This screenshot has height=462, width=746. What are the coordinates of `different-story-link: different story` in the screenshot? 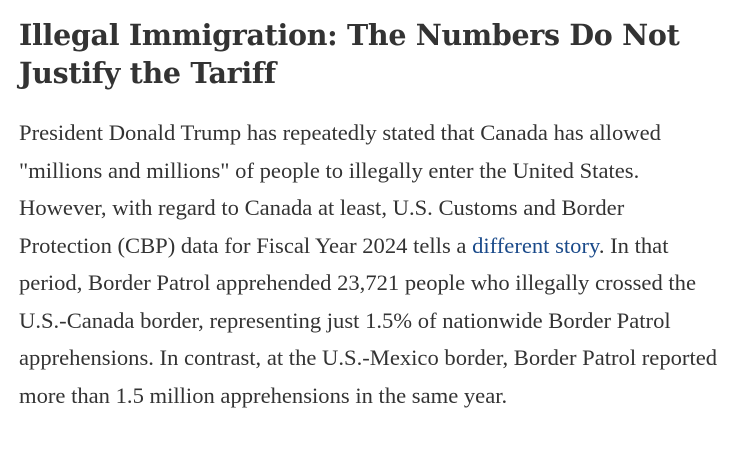 It's located at (535, 245).